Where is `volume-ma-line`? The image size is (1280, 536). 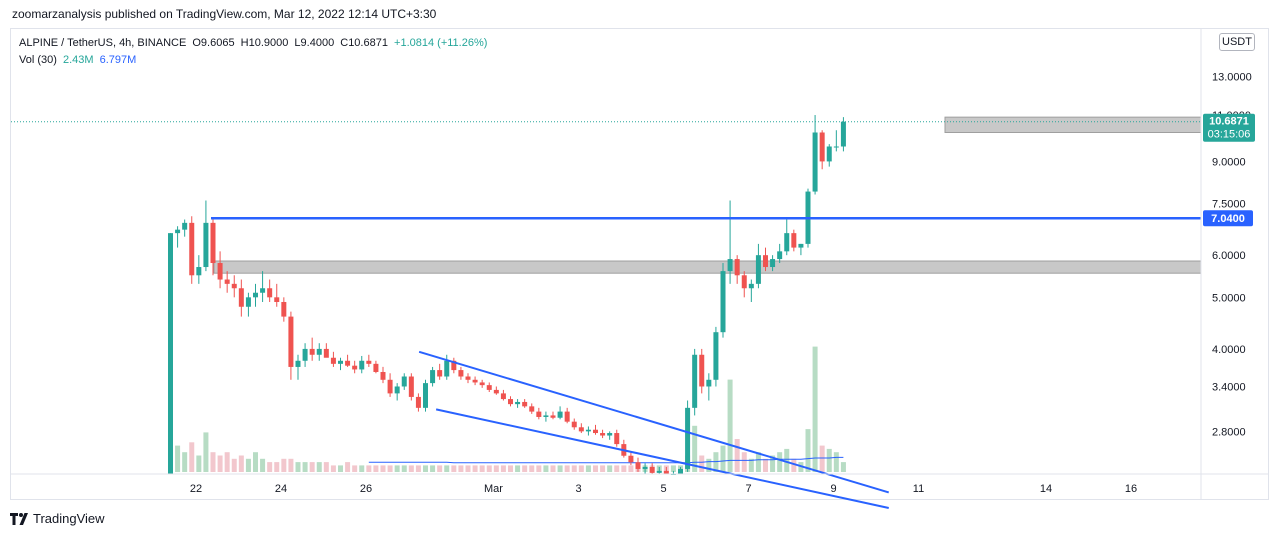 volume-ma-line is located at coordinates (606, 460).